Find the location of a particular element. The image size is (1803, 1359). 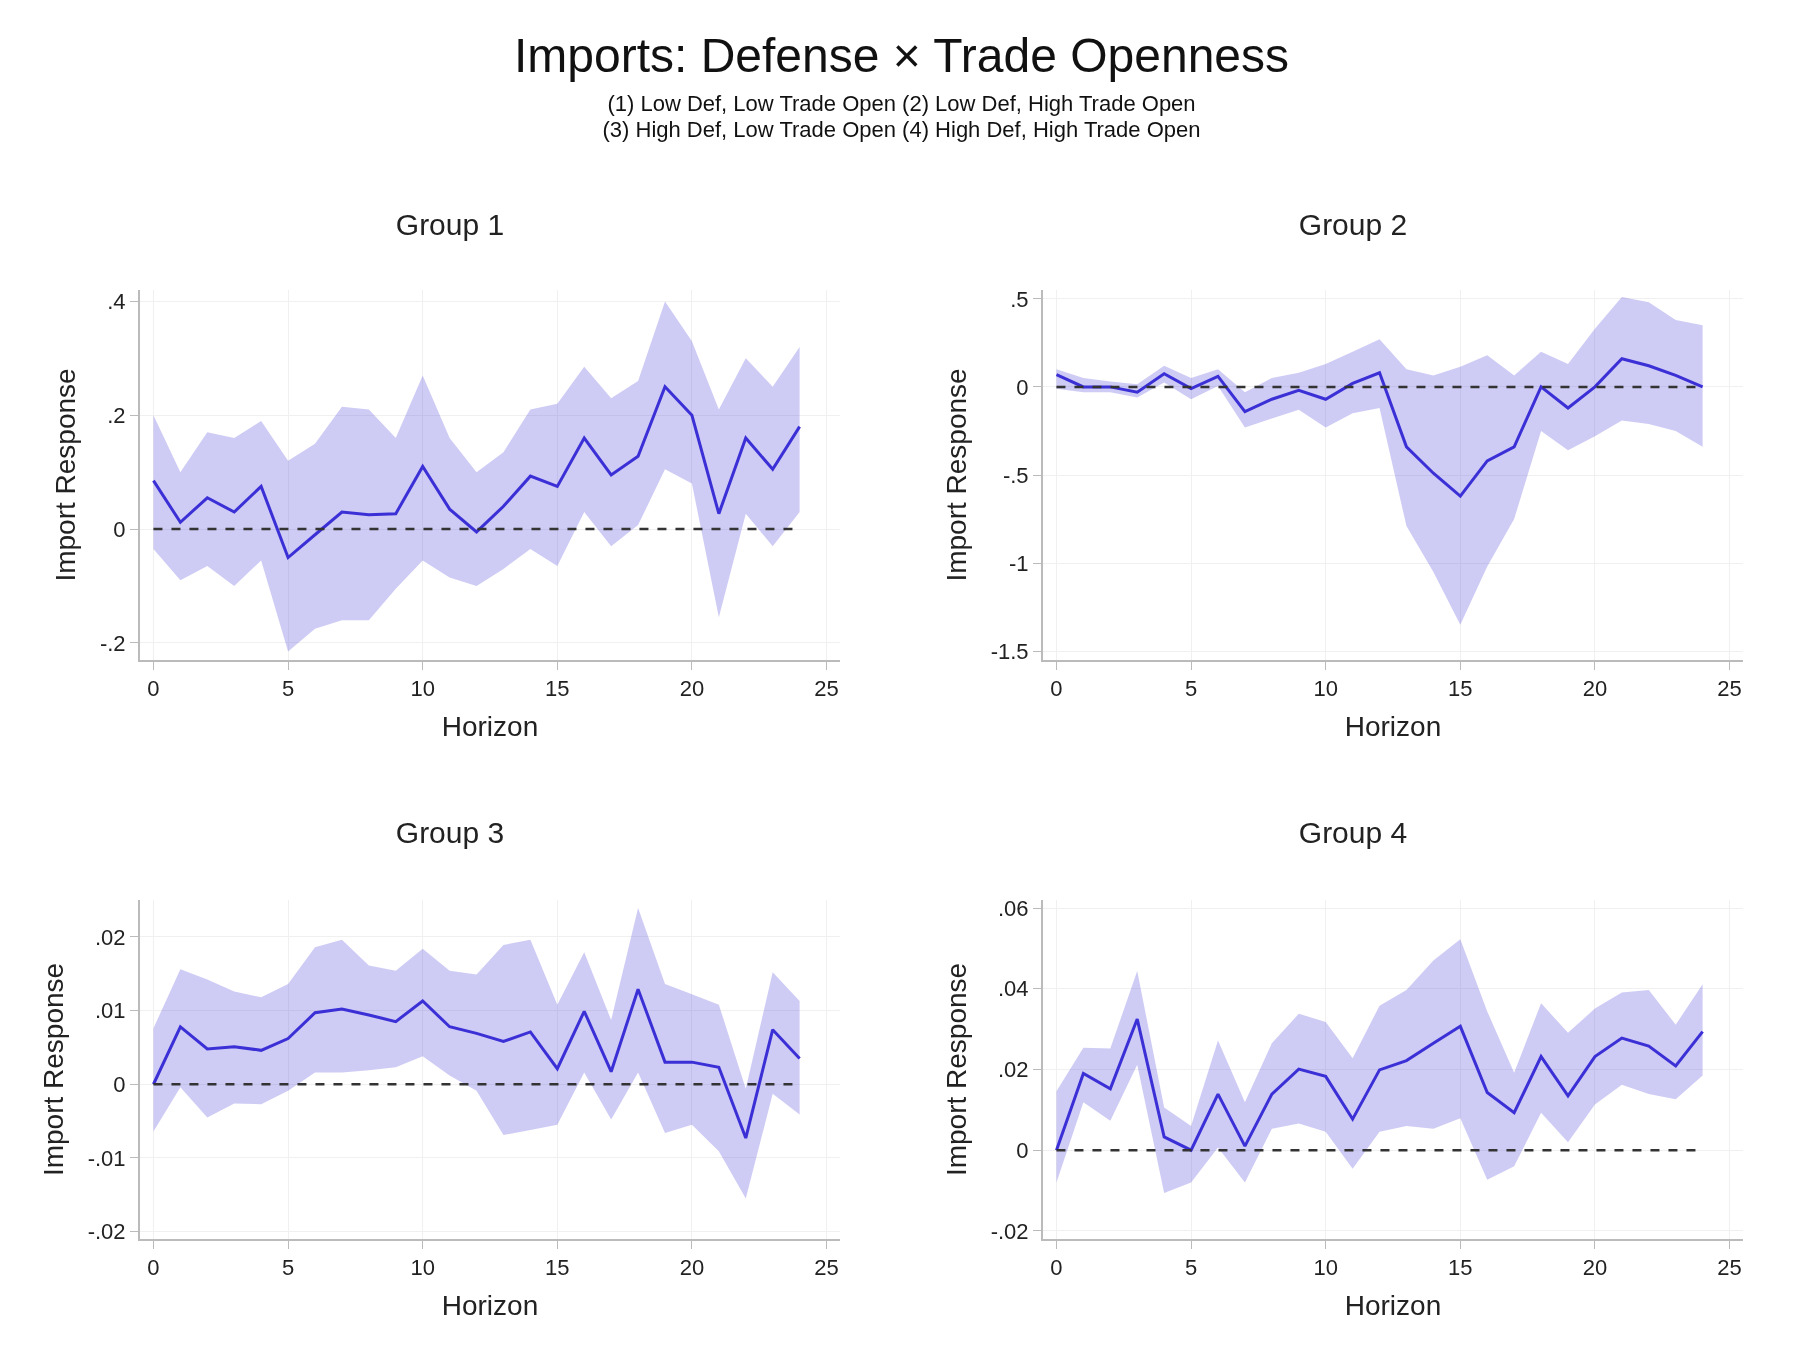

y-tick-label: -.01 is located at coordinates (106, 1158).